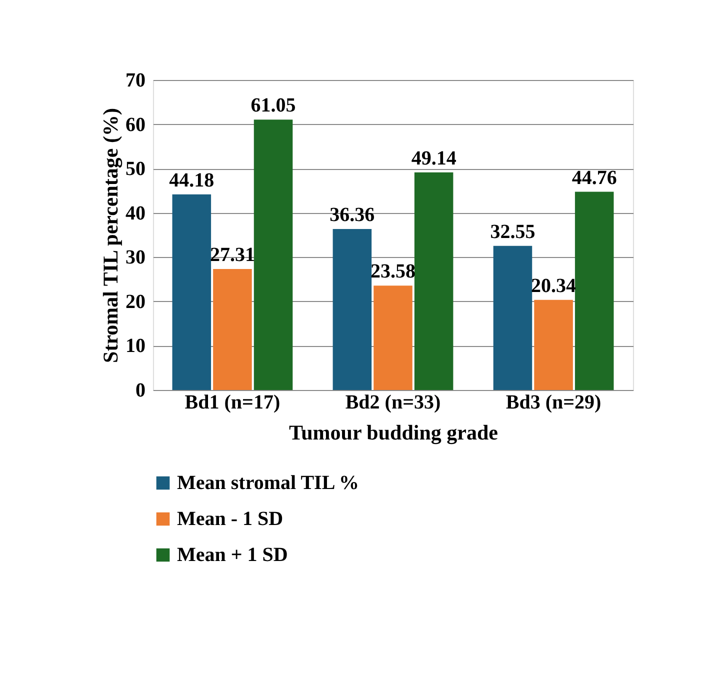 The image size is (727, 688). I want to click on y-tick-label: 40, so click(136, 213).